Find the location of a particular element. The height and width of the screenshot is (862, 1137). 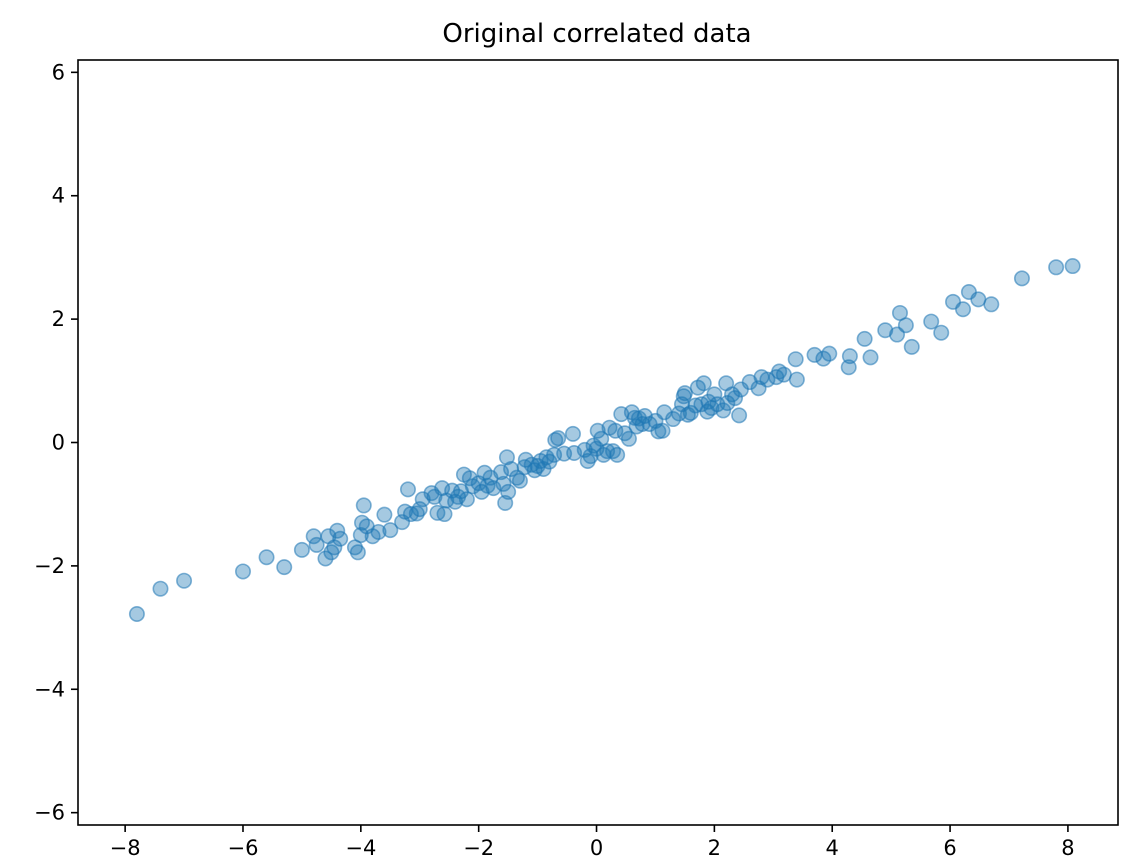

x-tick-label: −4 is located at coordinates (360, 848).